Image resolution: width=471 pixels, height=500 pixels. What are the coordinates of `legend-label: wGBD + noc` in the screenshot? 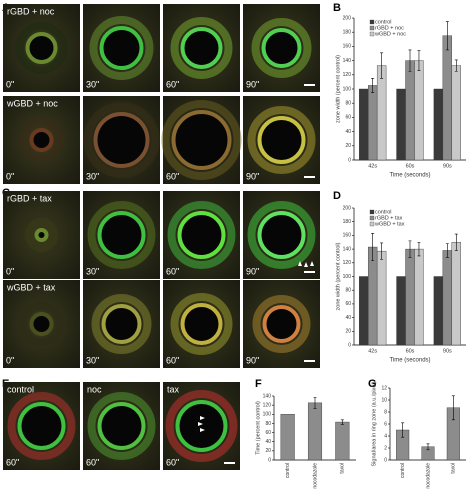 It's located at (390, 34).